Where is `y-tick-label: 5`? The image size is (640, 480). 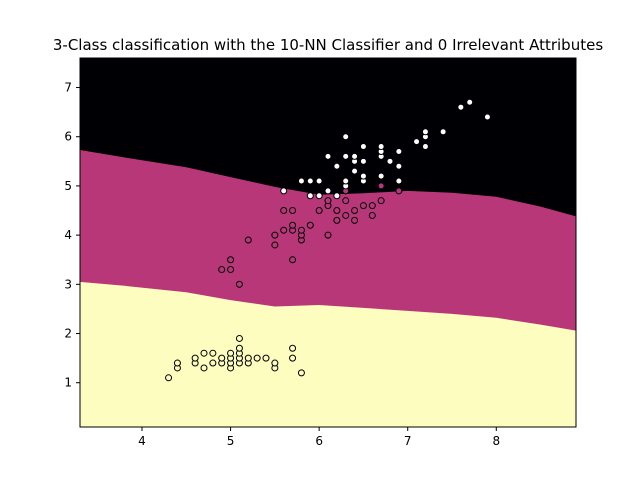
y-tick-label: 5 is located at coordinates (68, 186).